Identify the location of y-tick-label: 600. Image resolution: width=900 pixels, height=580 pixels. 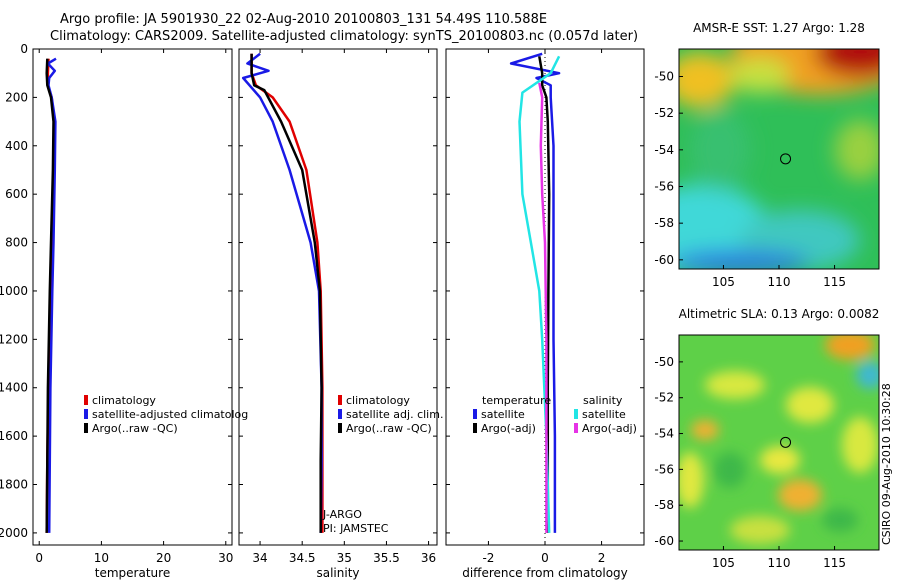
(16, 194).